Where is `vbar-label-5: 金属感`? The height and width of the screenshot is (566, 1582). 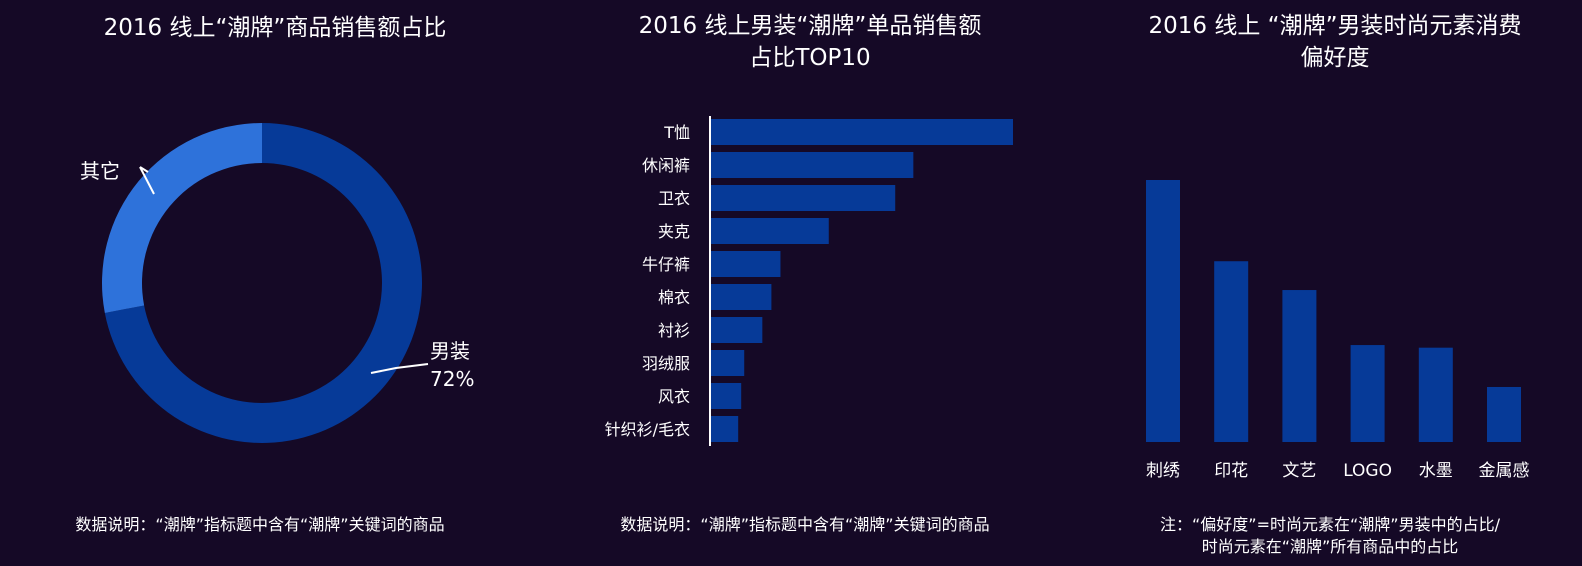 vbar-label-5: 金属感 is located at coordinates (1504, 471).